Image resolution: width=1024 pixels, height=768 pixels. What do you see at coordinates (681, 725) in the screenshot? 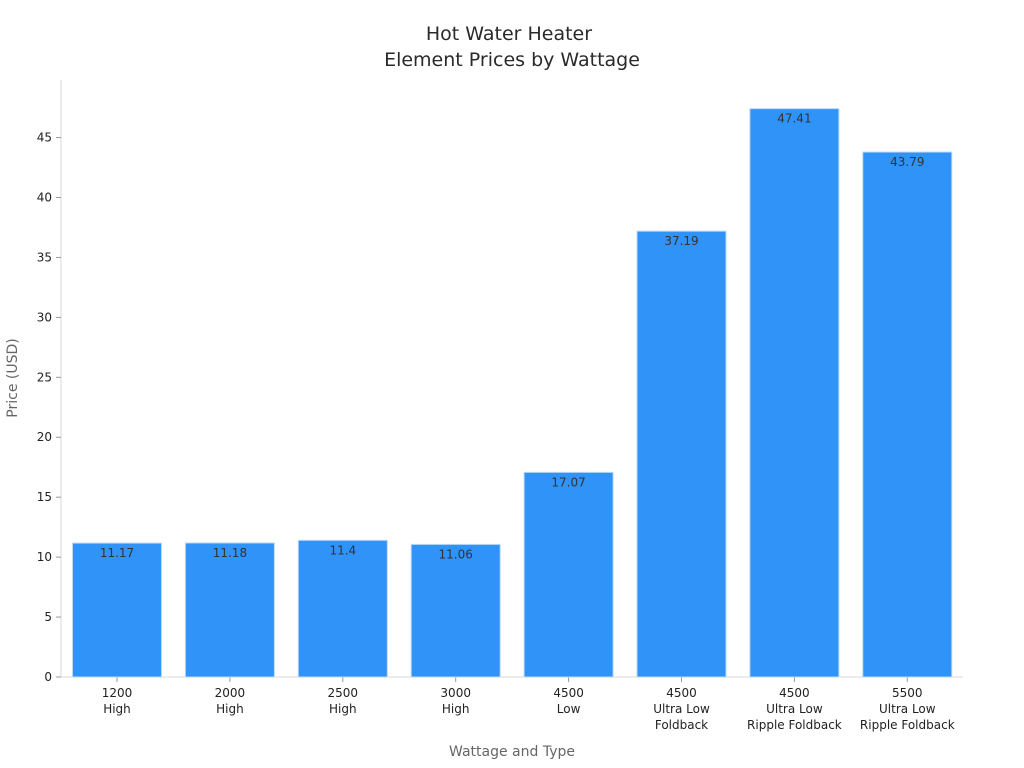
I see `x-tick-label-line: Foldback` at bounding box center [681, 725].